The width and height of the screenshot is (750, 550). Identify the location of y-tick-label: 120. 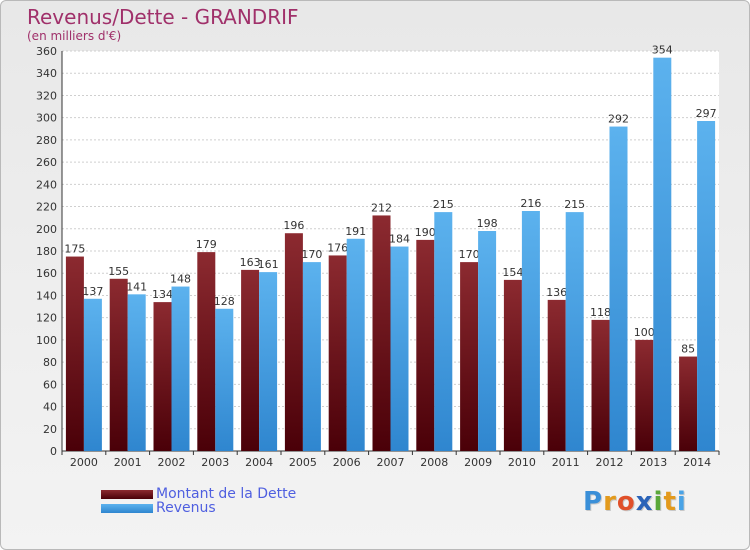
(46, 318).